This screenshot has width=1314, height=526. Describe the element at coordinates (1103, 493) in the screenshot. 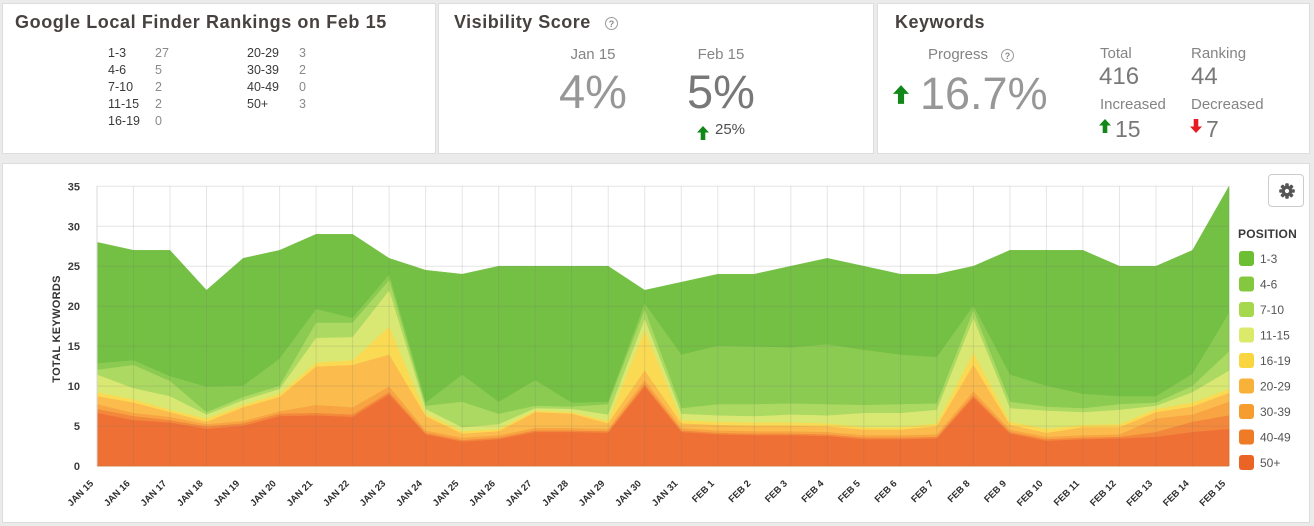

I see `svg-text: FEB 12` at that location.